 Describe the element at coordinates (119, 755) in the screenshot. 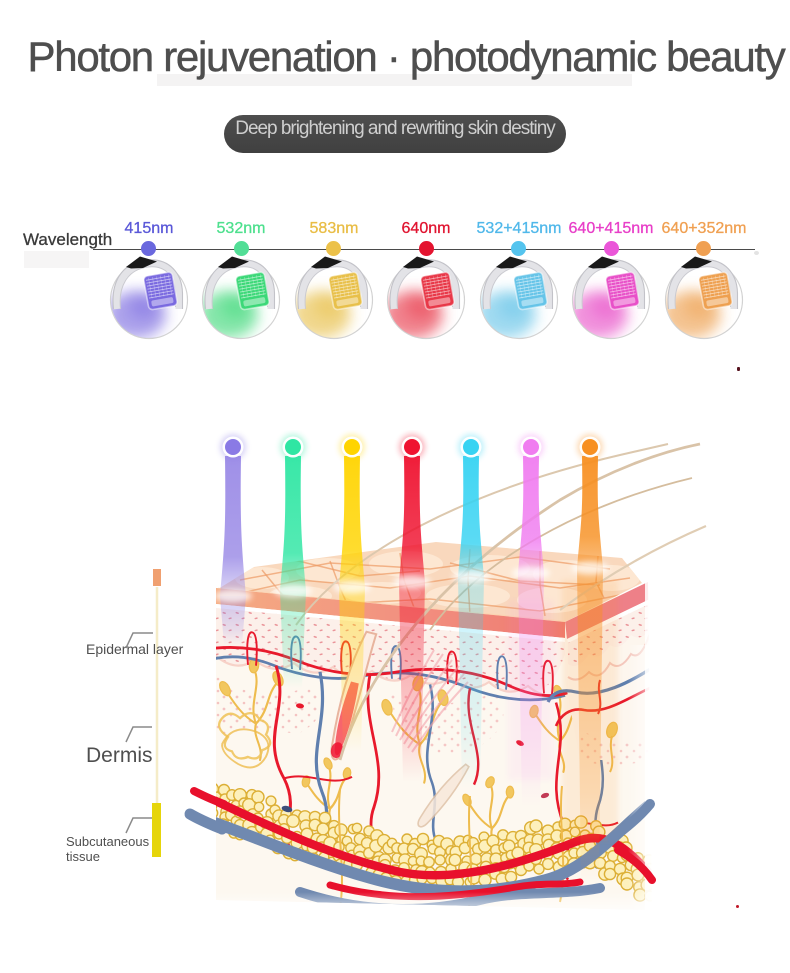

I see `svg-text: Dermis` at that location.